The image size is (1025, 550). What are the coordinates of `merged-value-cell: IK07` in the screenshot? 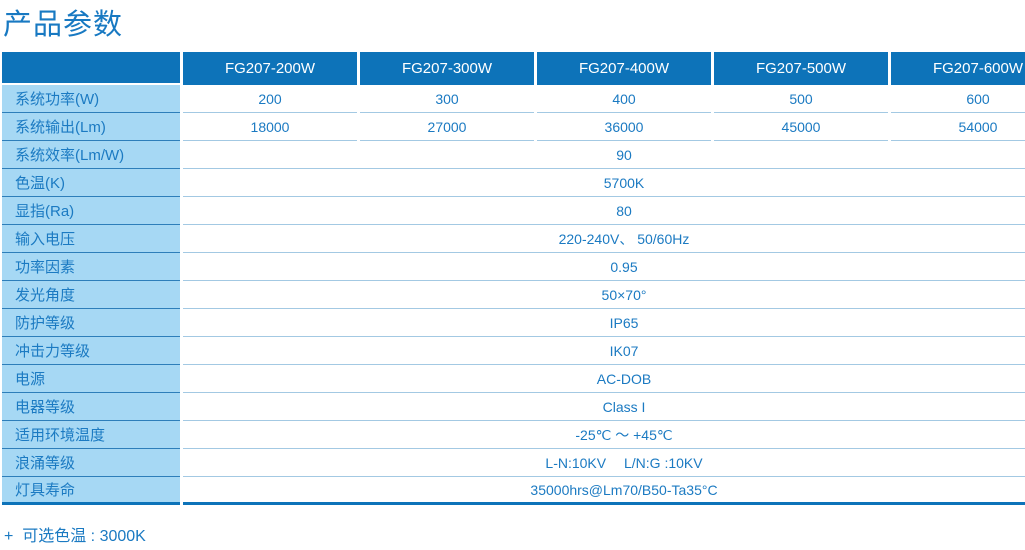 It's located at (604, 351).